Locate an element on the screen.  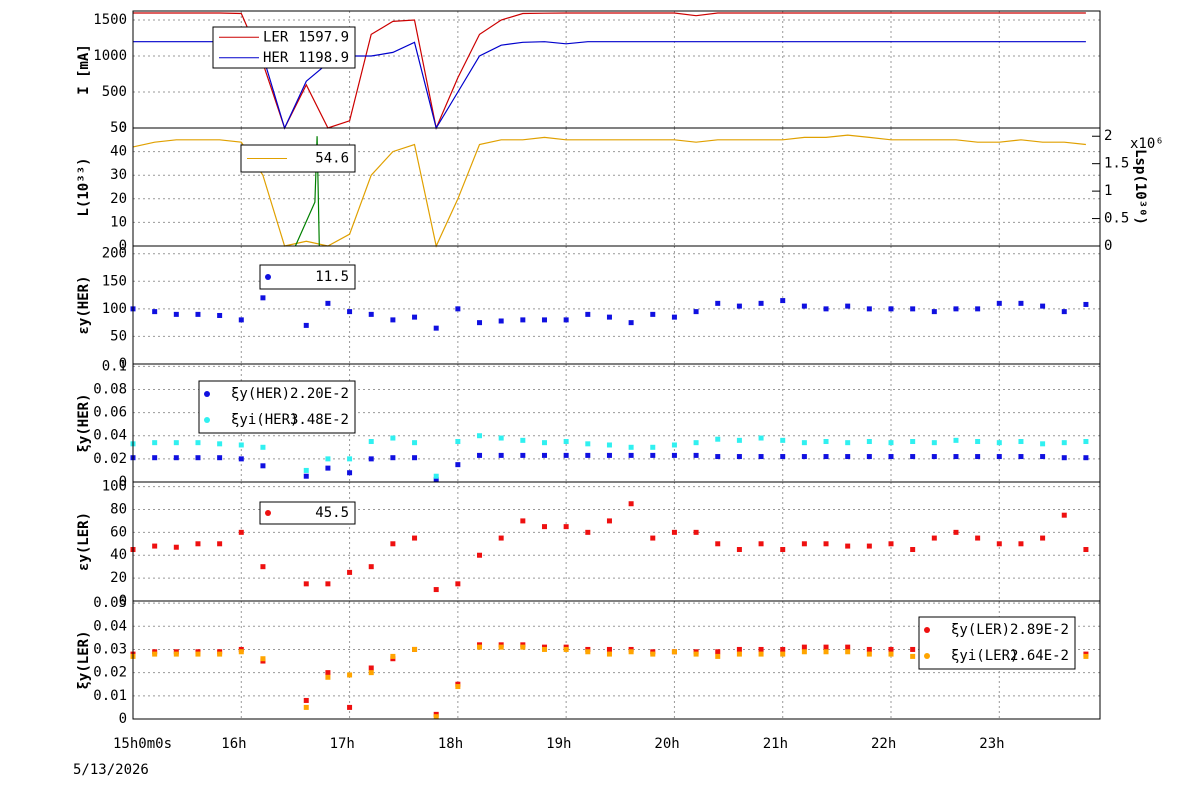
y-axis-label: εy(HER) is located at coordinates (84, 304).